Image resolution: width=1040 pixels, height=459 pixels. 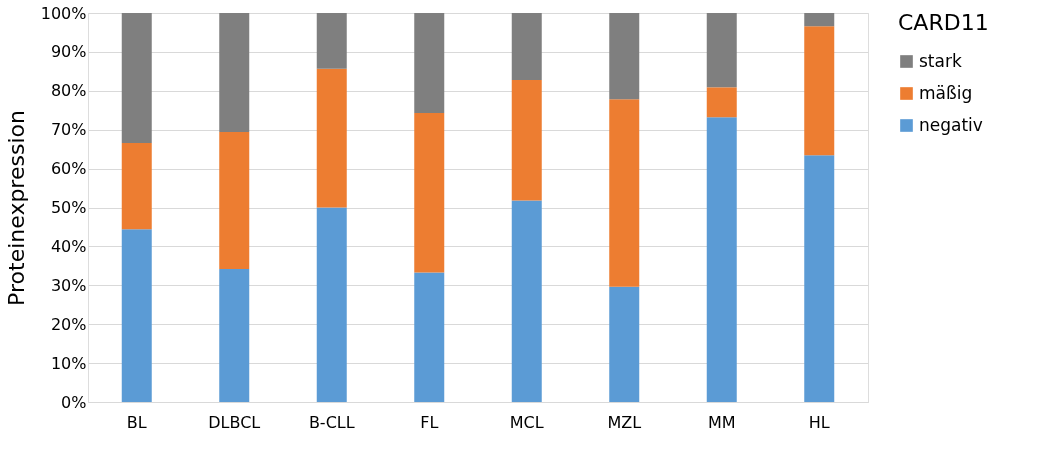 What do you see at coordinates (68, 285) in the screenshot?
I see `y-tick-label: 30%` at bounding box center [68, 285].